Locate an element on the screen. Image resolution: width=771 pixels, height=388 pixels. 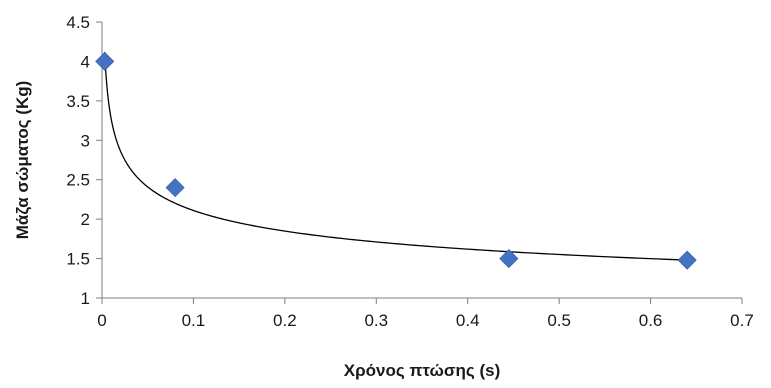
x-tick-label: 0.3 is located at coordinates (376, 320).